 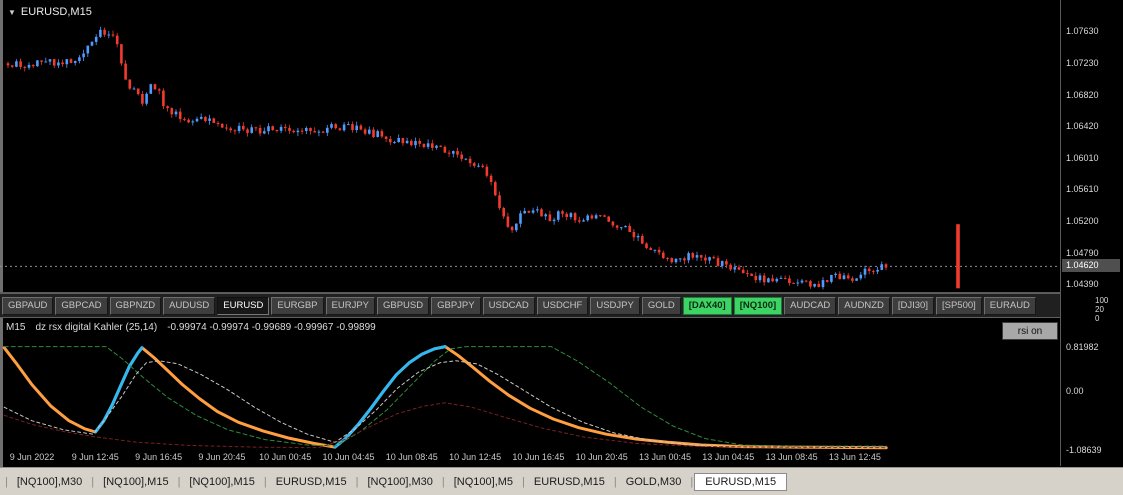 I want to click on mini-scale-label: 100, so click(x=1102, y=300).